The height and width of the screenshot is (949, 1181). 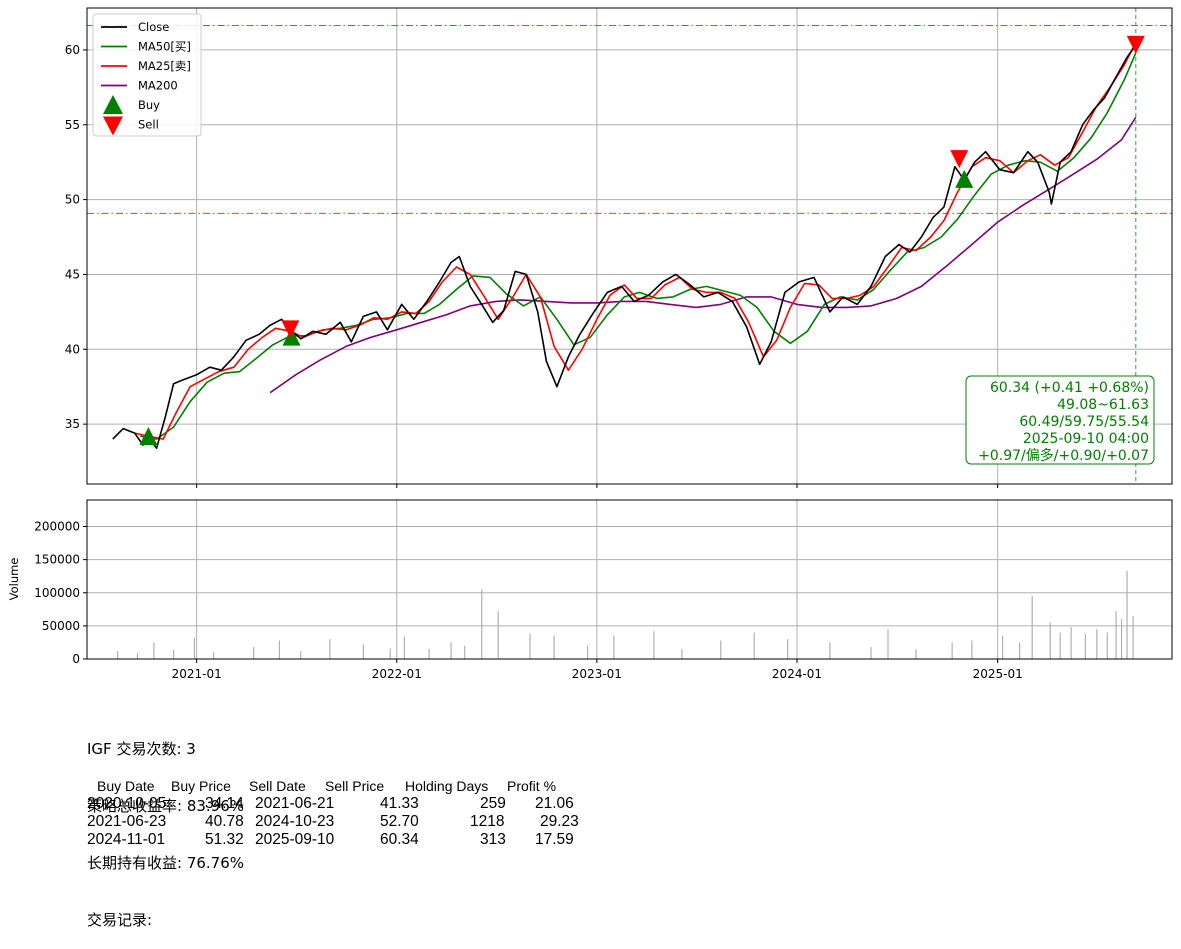 I want to click on volume-y-tick-label: 100000, so click(x=57, y=593).